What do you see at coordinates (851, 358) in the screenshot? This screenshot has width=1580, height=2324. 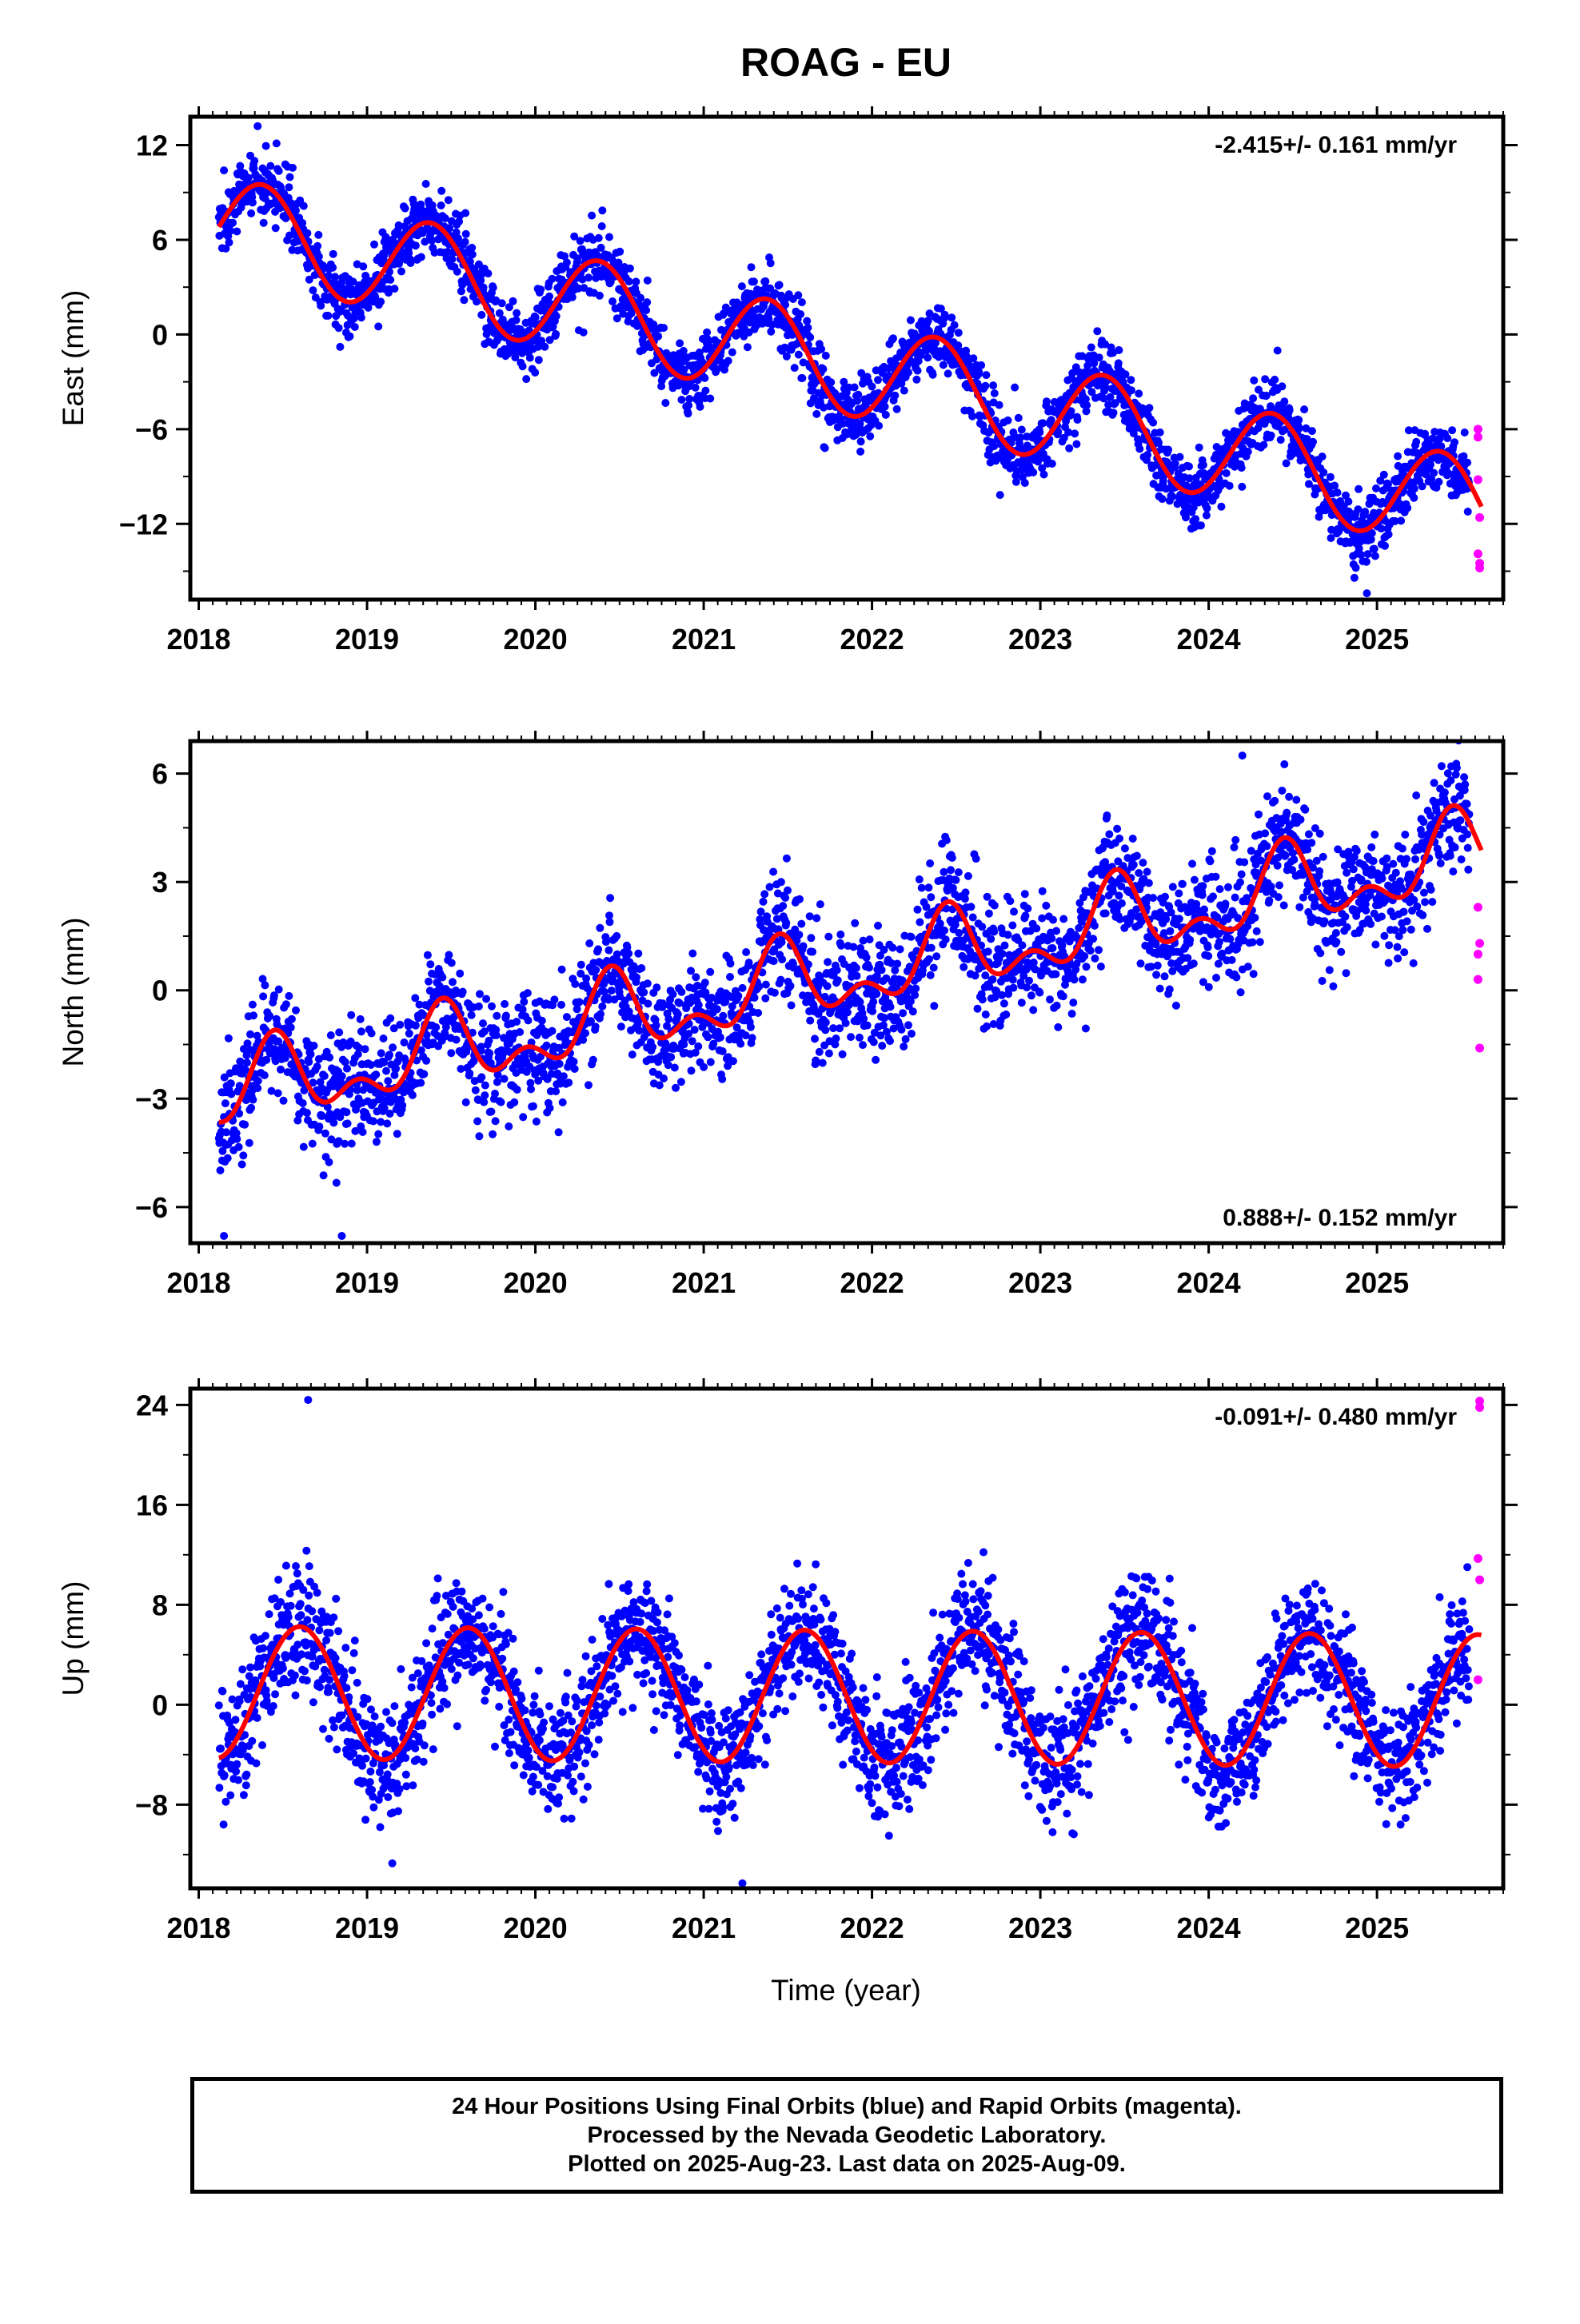 I see `model-fit-line` at bounding box center [851, 358].